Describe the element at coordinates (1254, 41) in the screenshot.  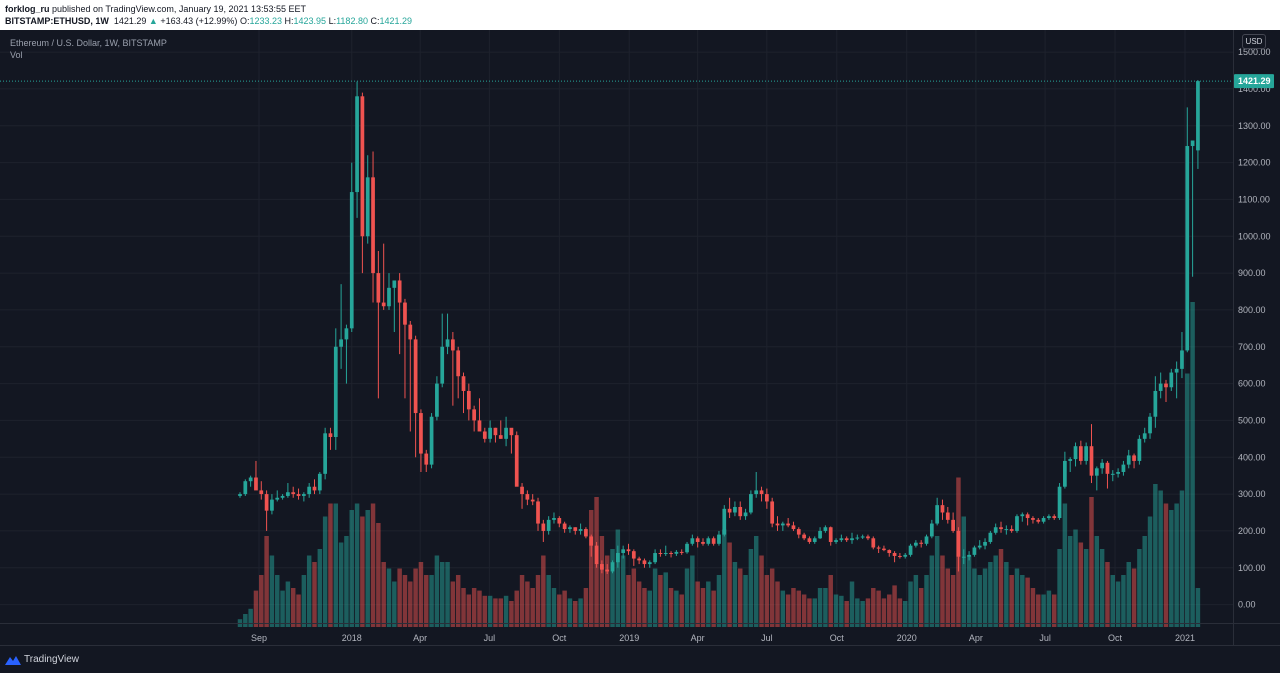
I see `currency-button: USD` at that location.